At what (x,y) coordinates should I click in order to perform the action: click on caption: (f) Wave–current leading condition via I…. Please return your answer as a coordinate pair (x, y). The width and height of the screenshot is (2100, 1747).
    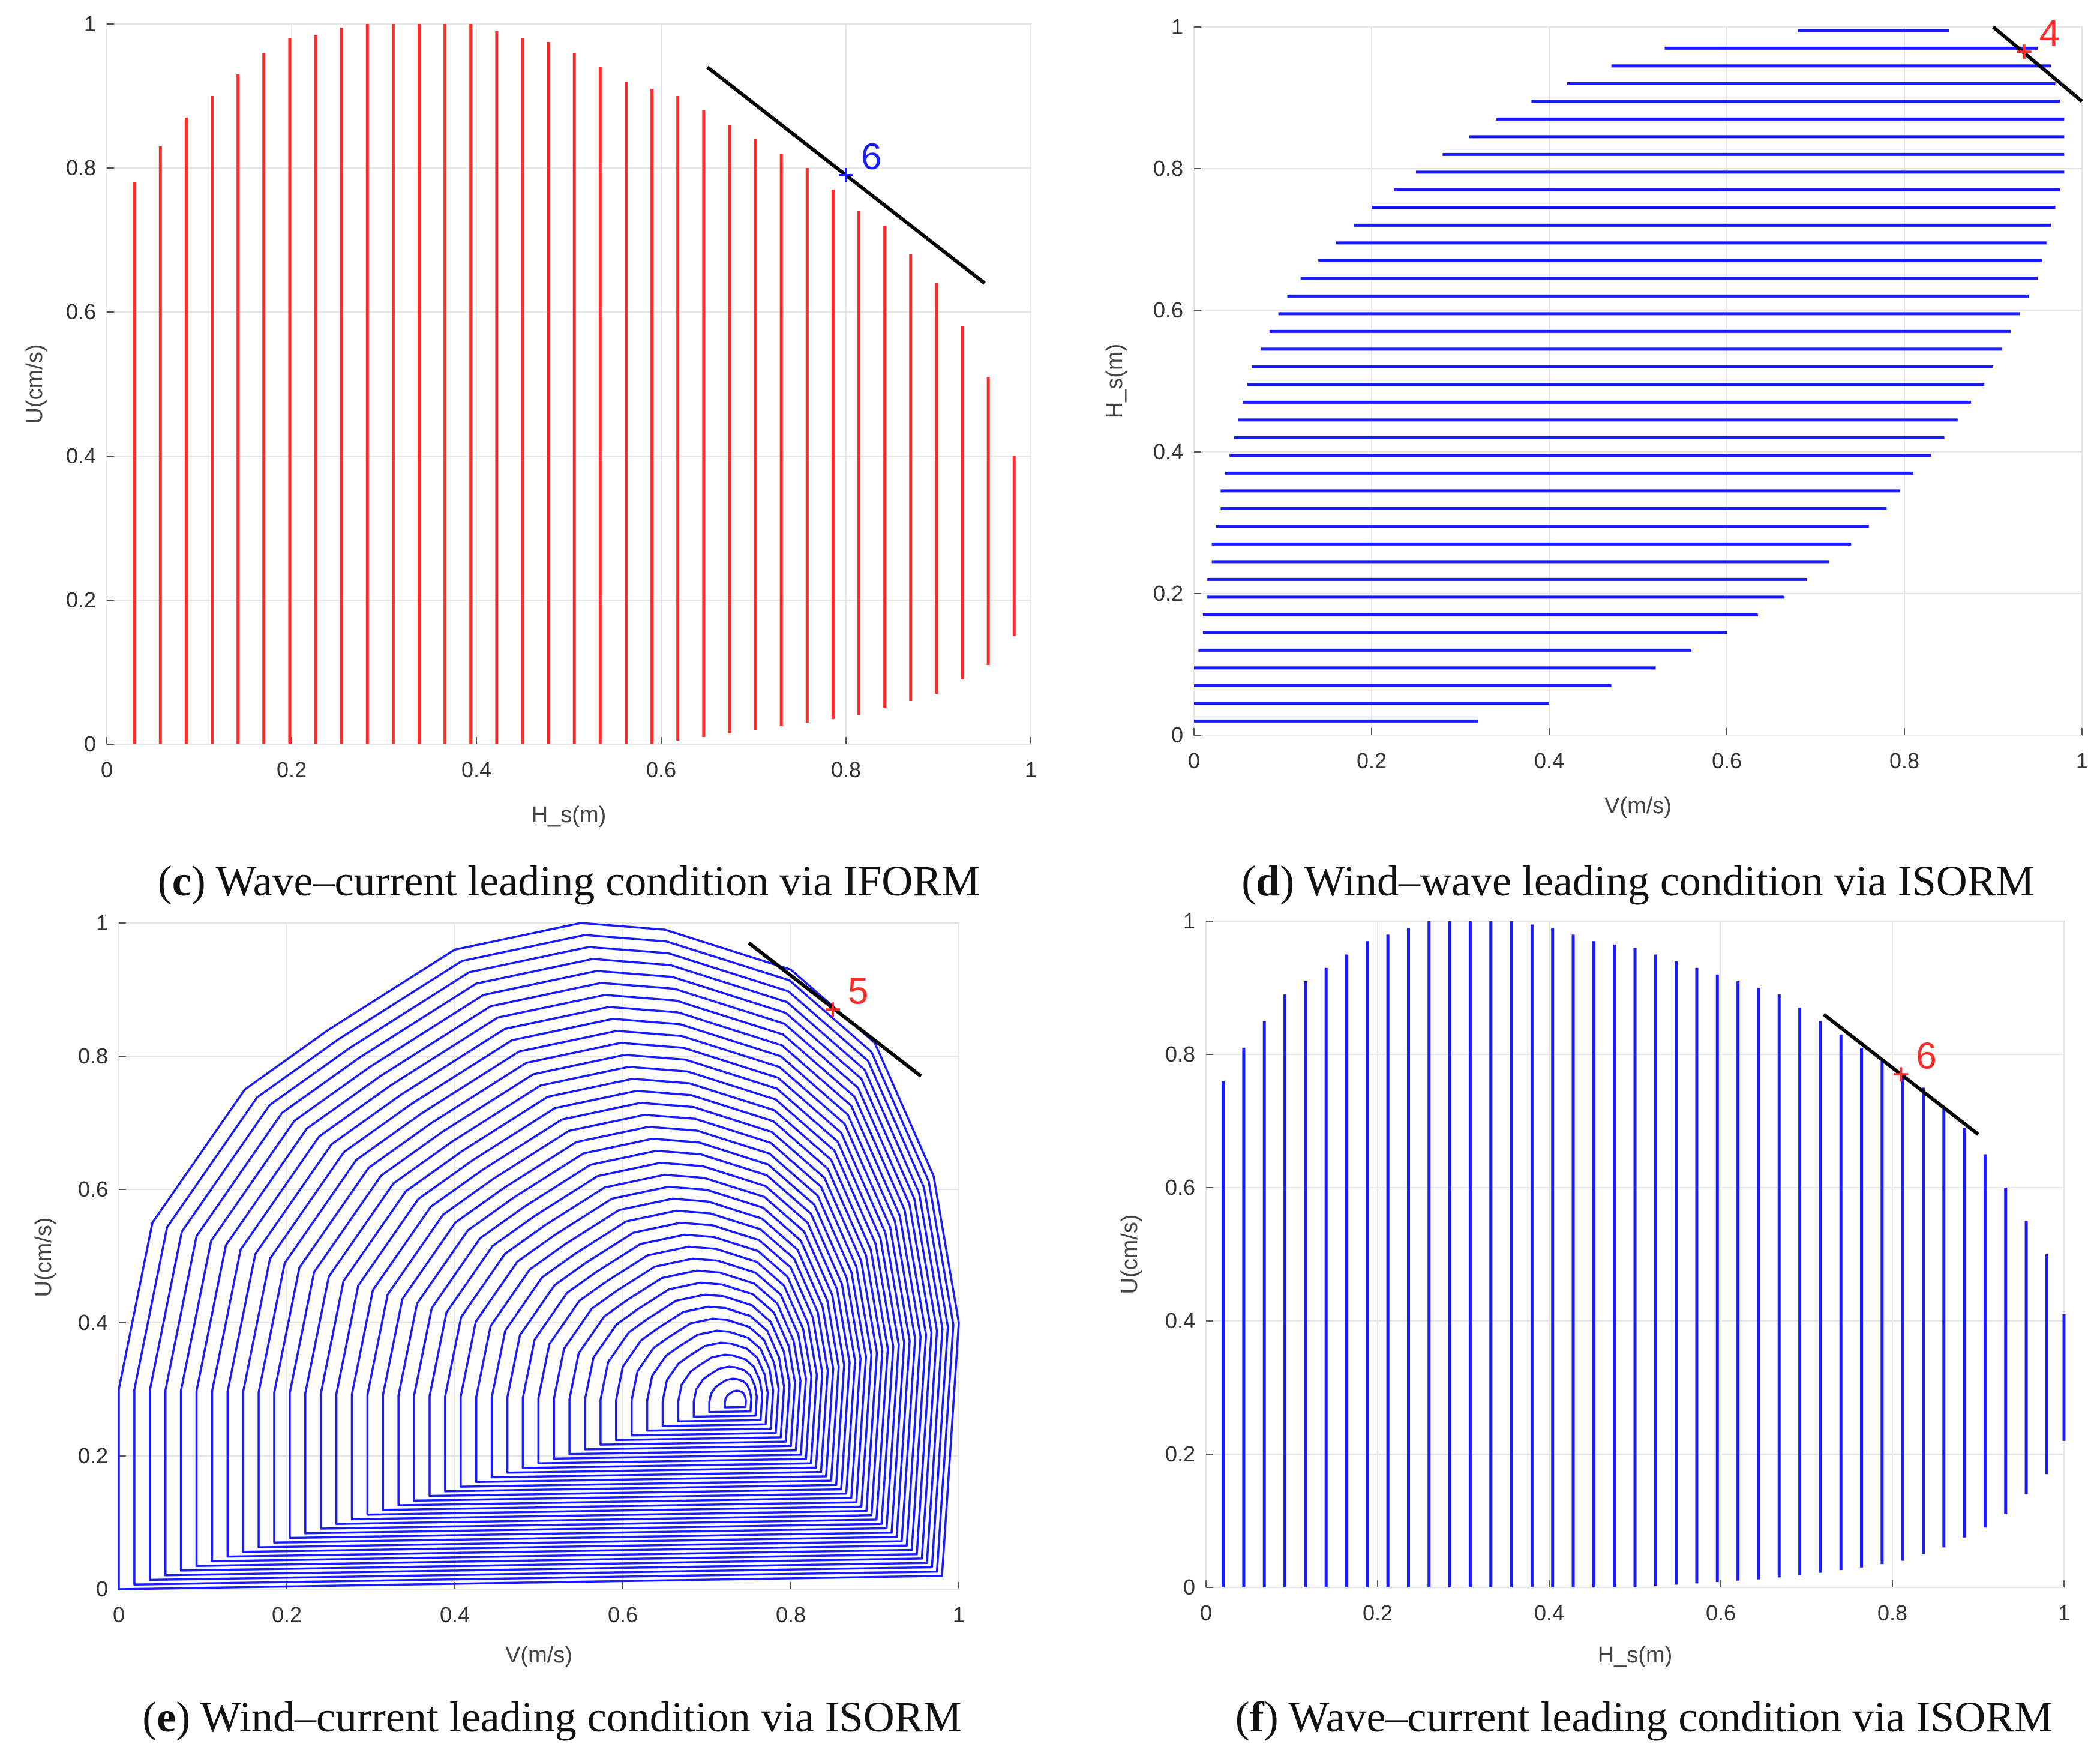
    Looking at the image, I should click on (1644, 1717).